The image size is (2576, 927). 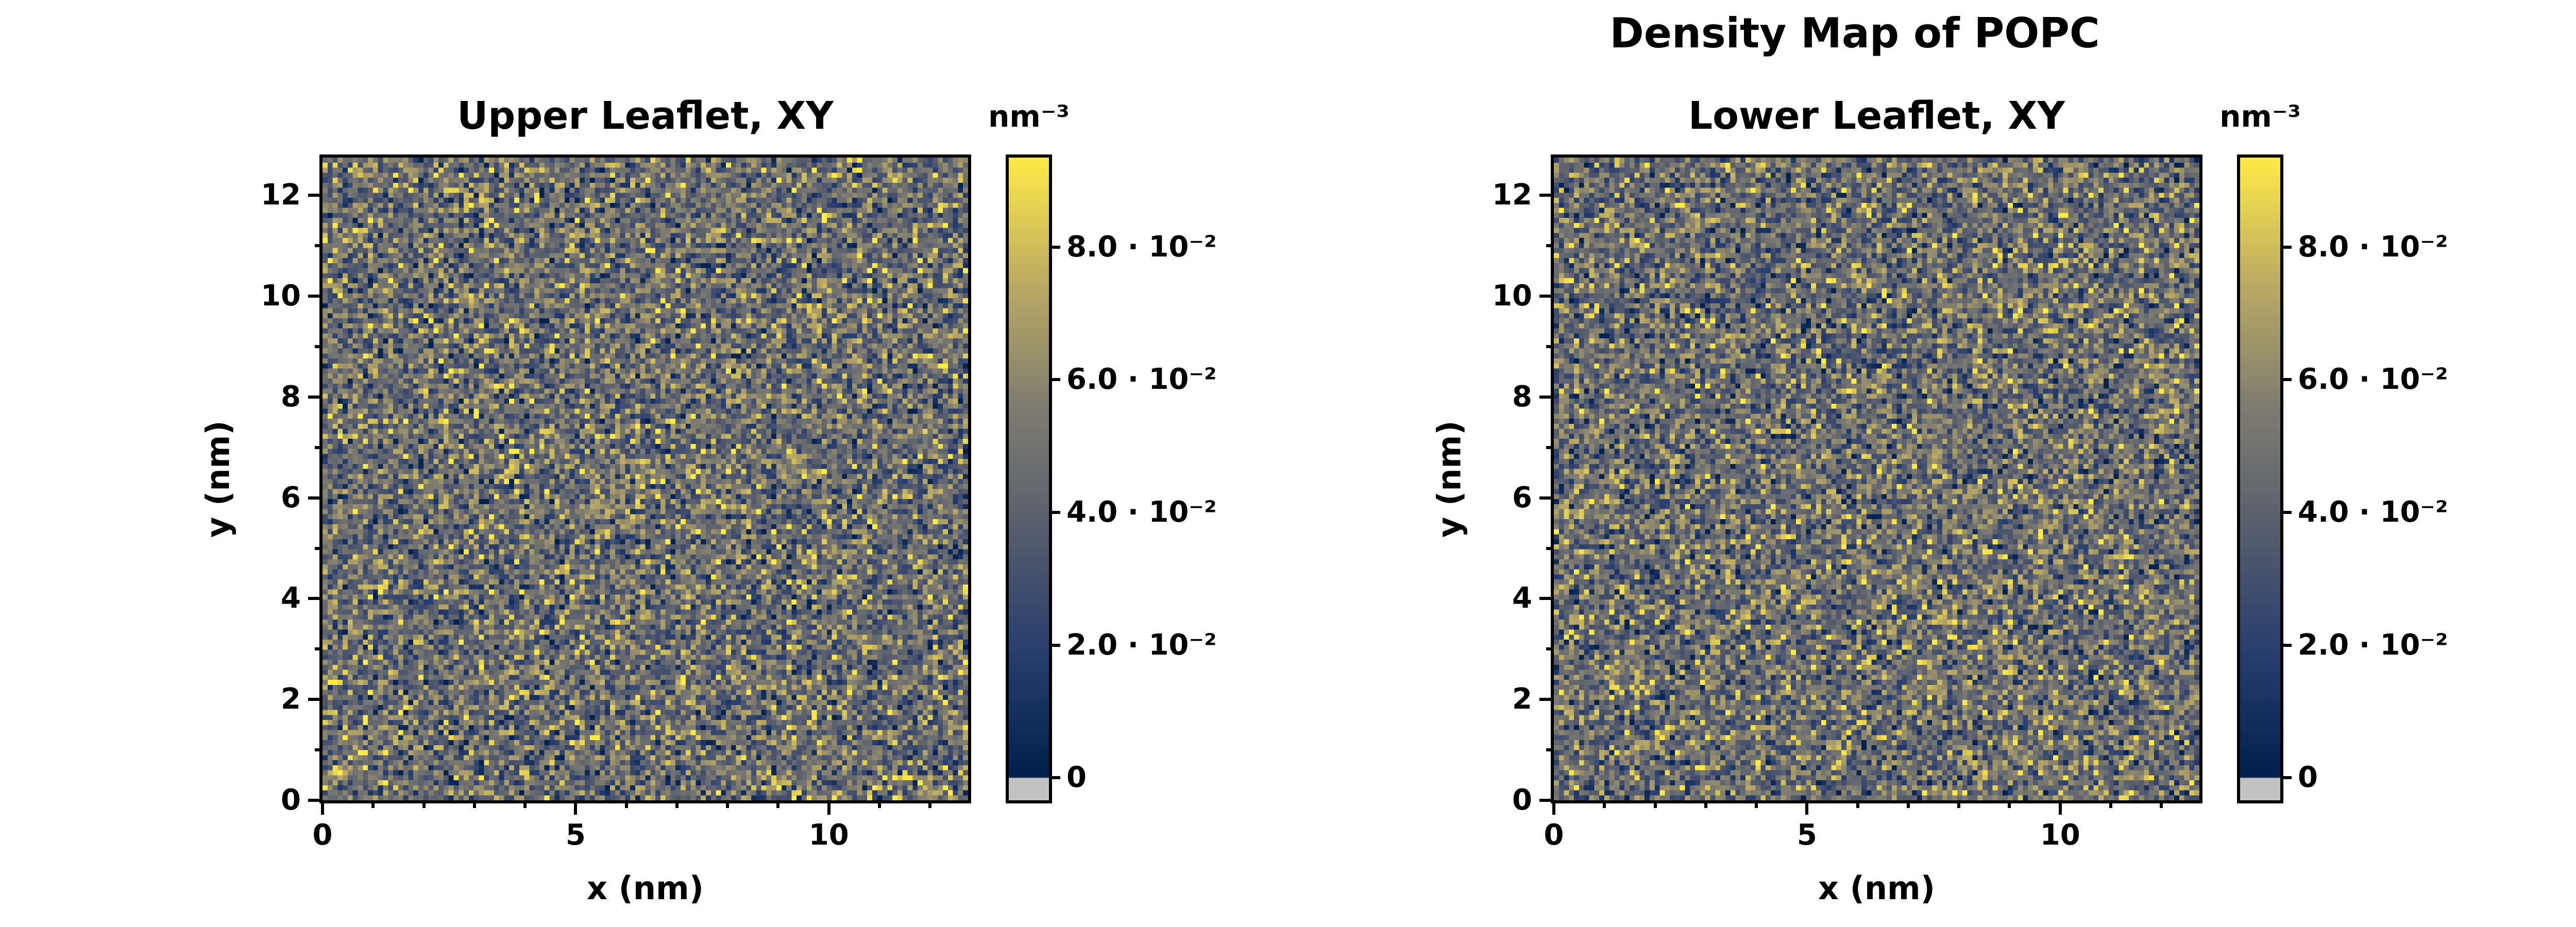 I want to click on lower-leaflet-yaxis-label: y (nm), so click(x=1449, y=479).